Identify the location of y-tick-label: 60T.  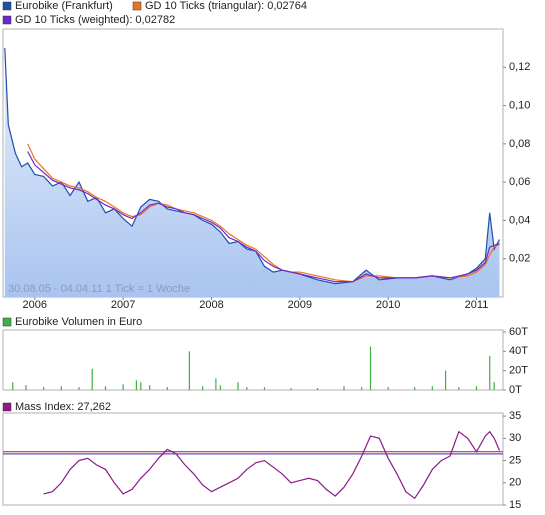
(518, 332).